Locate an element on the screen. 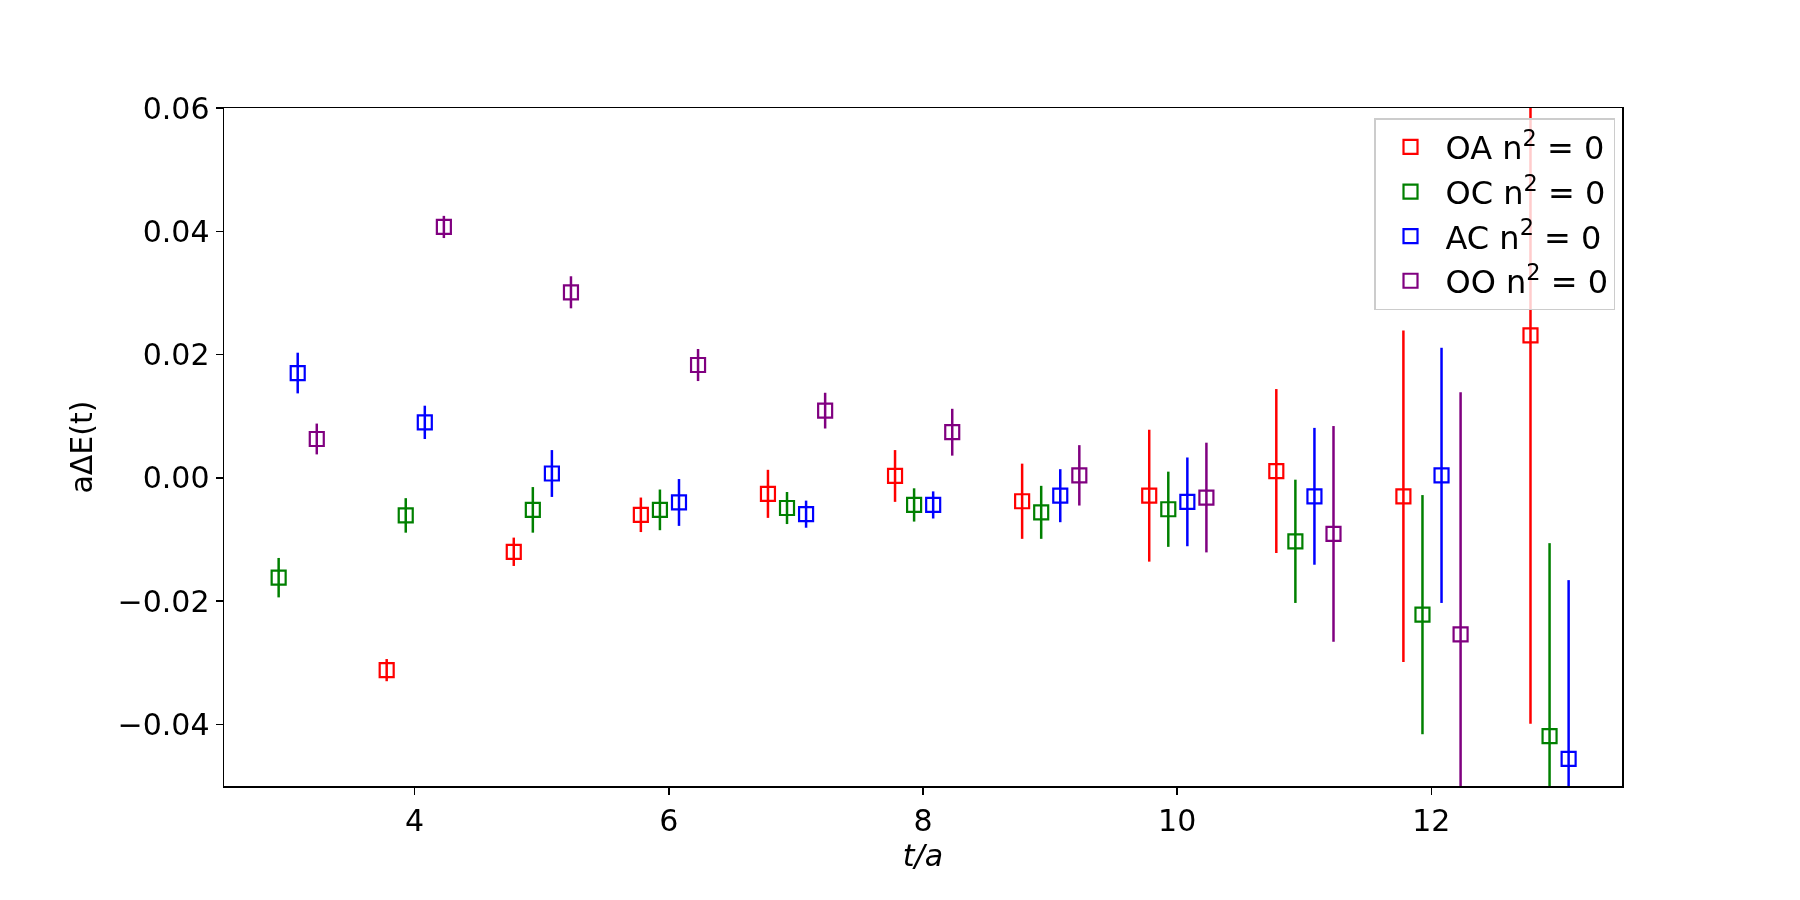 This screenshot has width=1800, height=900. legend-label: AC n$^{2}$ = 0 is located at coordinates (1523, 235).